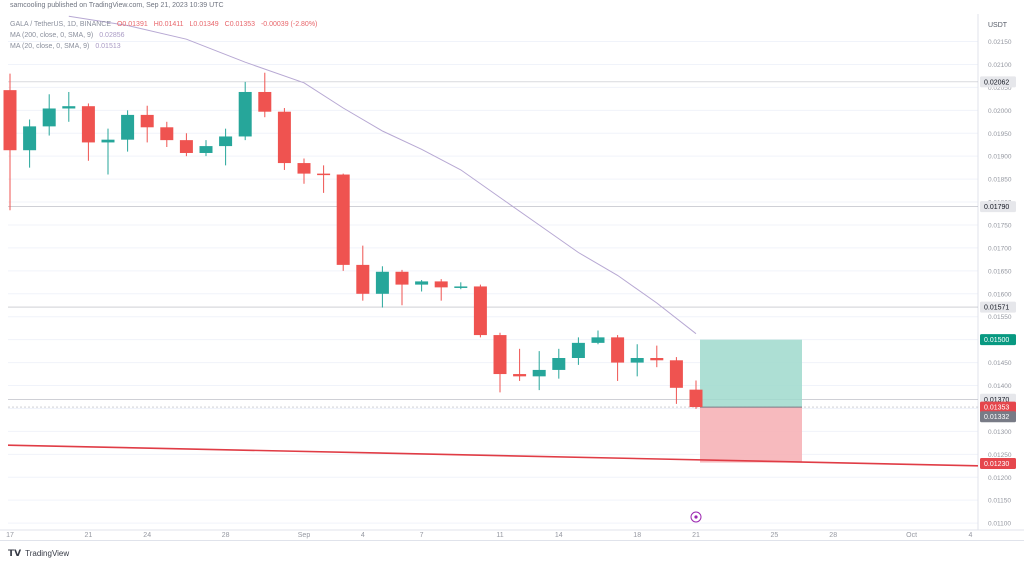 The height and width of the screenshot is (565, 1024). Describe the element at coordinates (999, 501) in the screenshot. I see `y-tick-label: 0.01150` at that location.